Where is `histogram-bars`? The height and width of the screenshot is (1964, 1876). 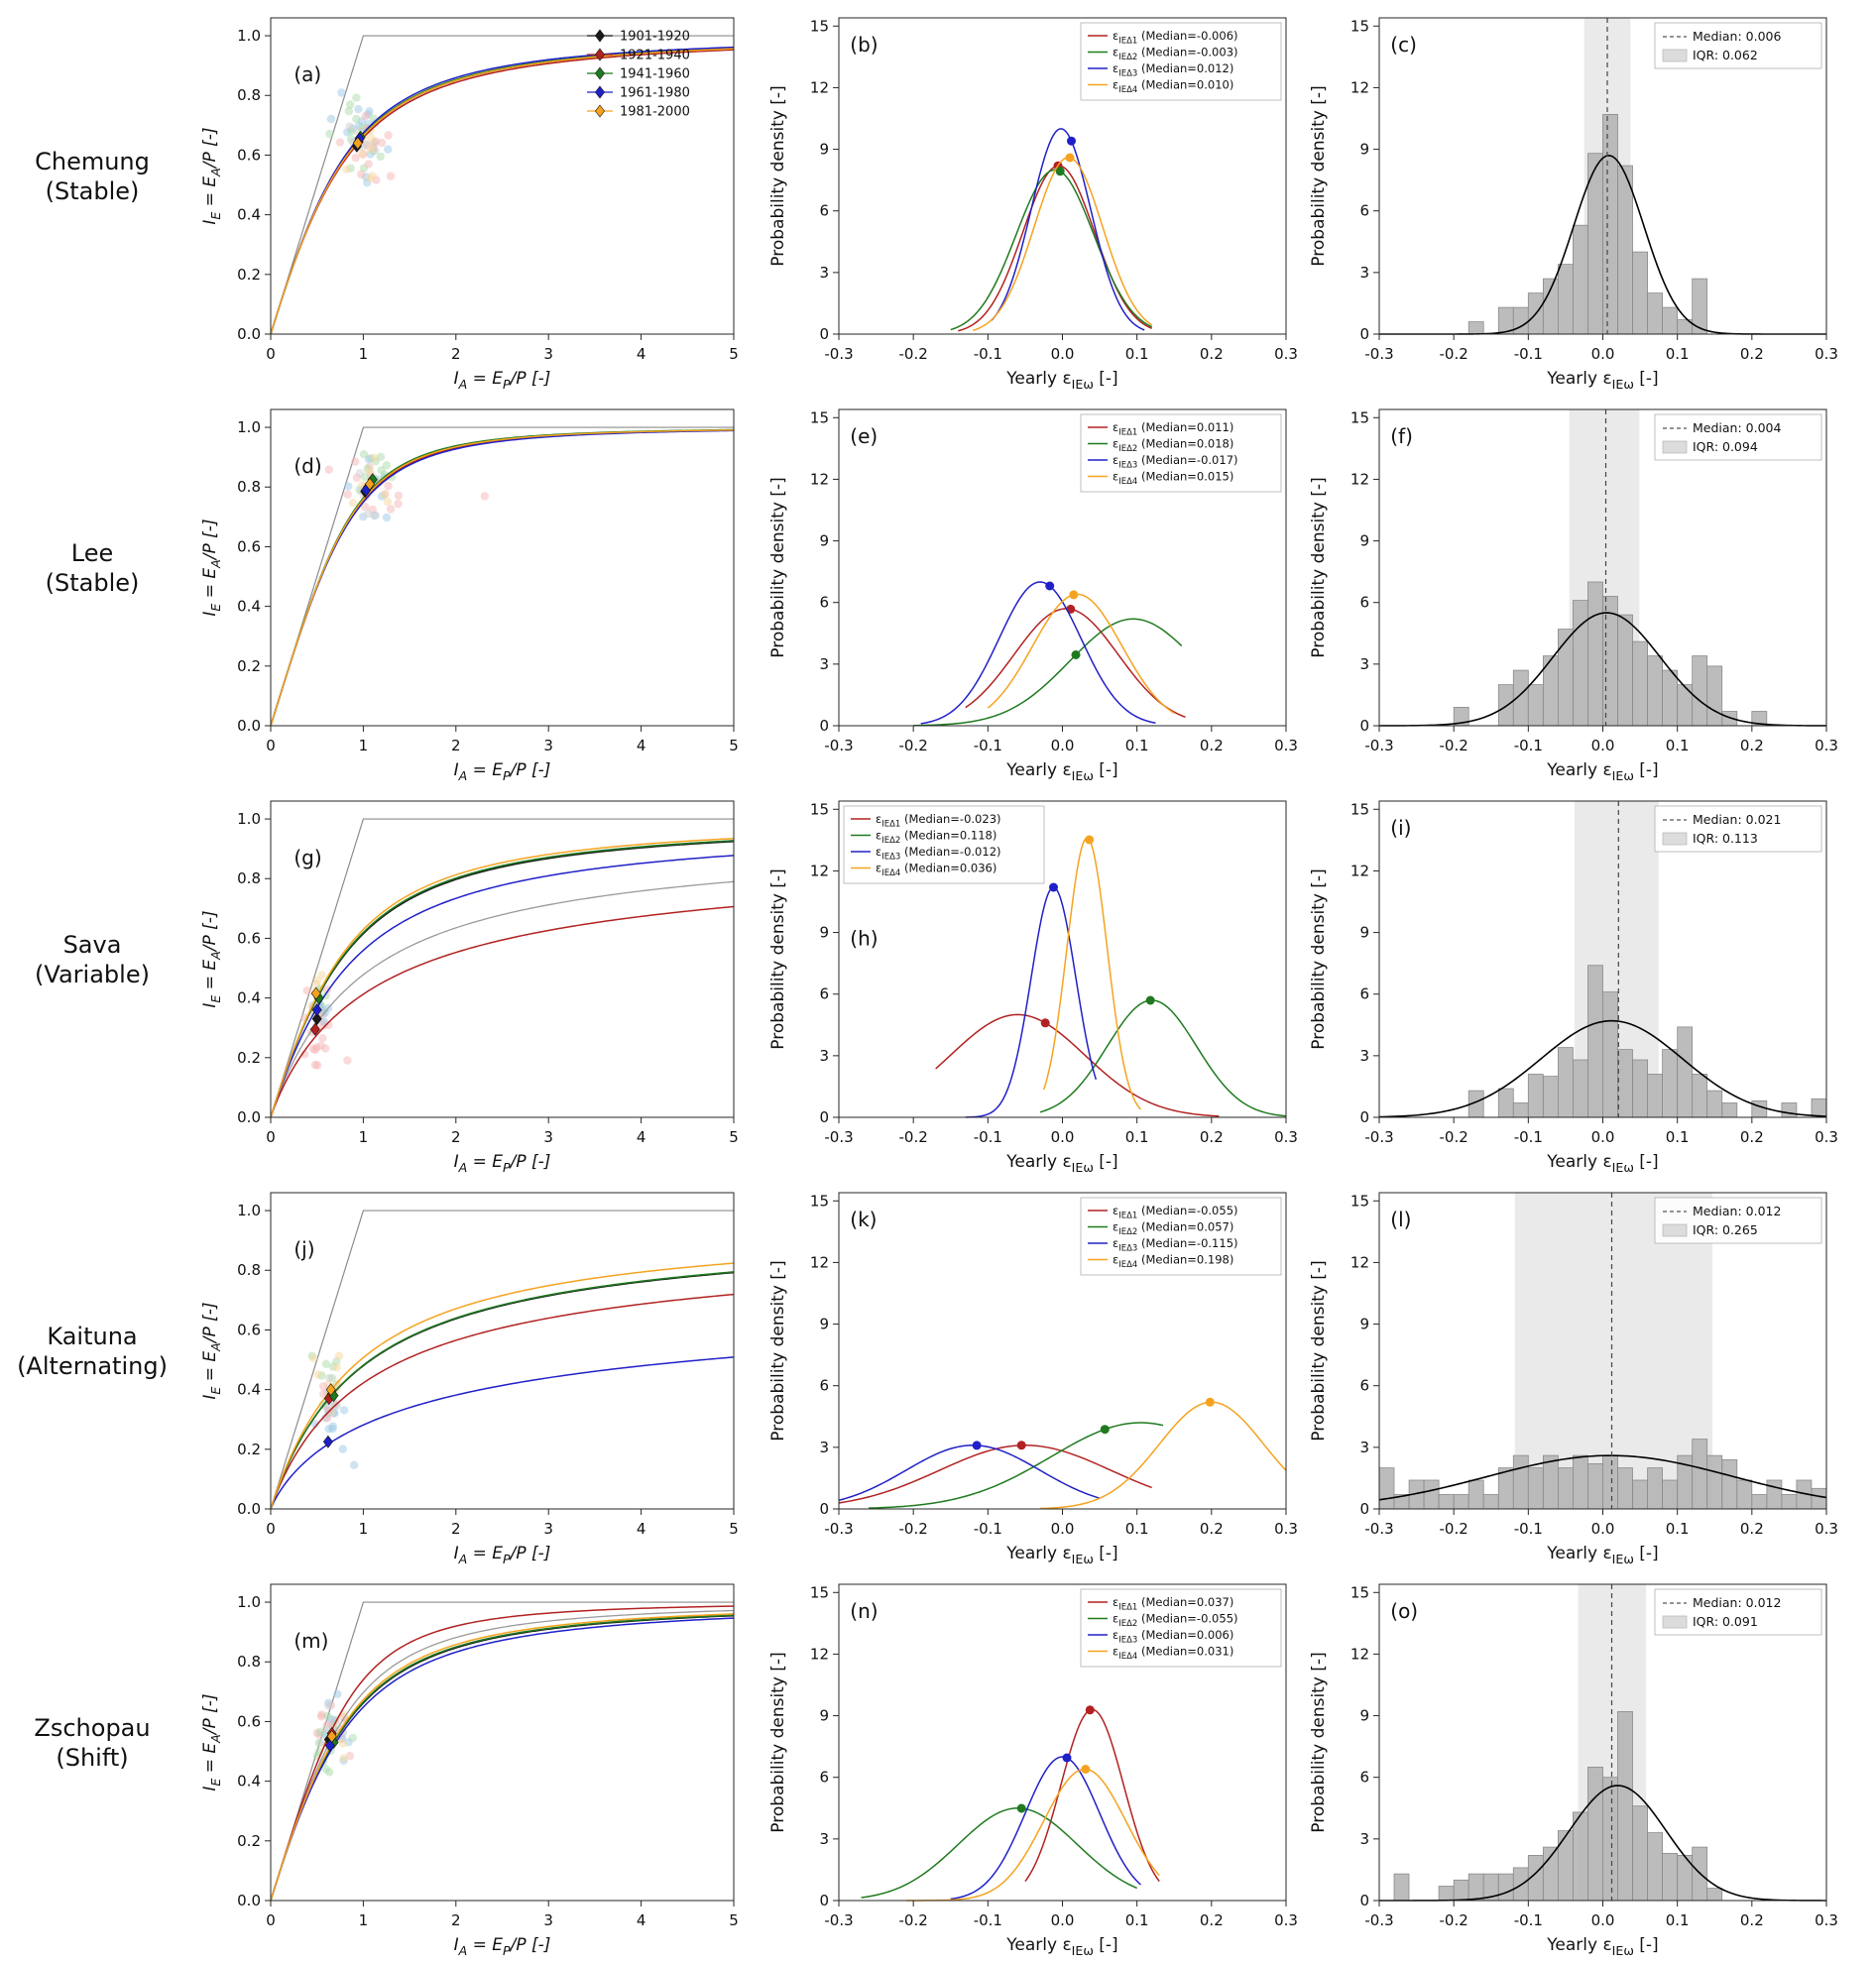 histogram-bars is located at coordinates (1558, 1806).